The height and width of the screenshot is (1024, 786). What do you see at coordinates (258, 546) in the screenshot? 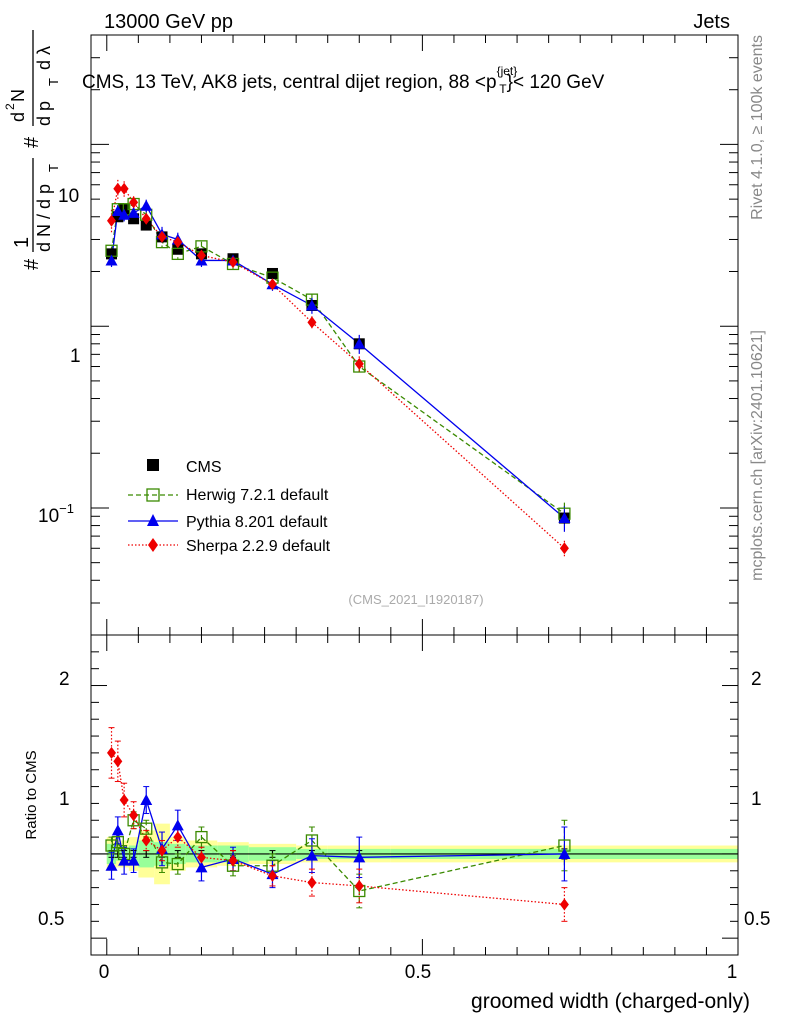
I see `legend-label-sherpa: Sherpa 2.2.9 default` at bounding box center [258, 546].